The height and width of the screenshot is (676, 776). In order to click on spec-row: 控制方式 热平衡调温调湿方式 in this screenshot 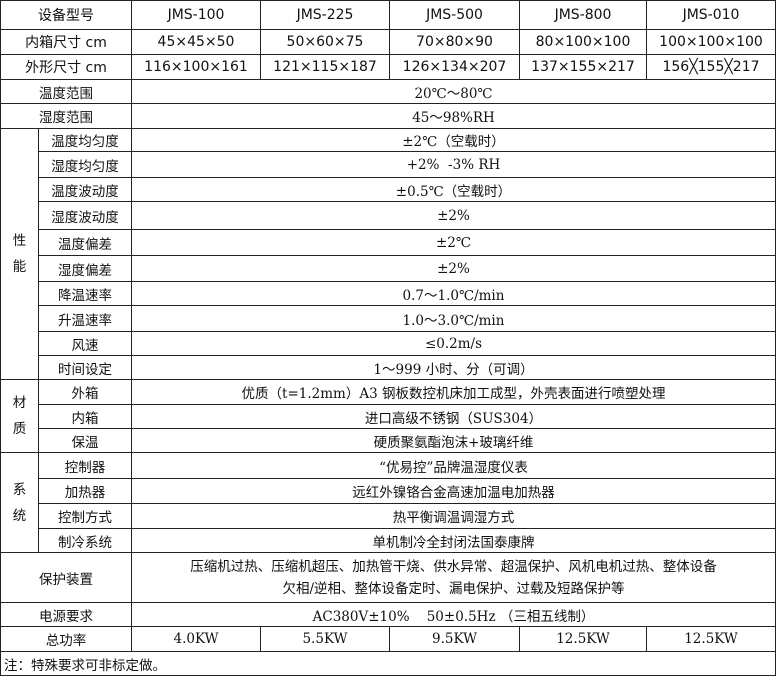, I will do `click(388, 516)`.